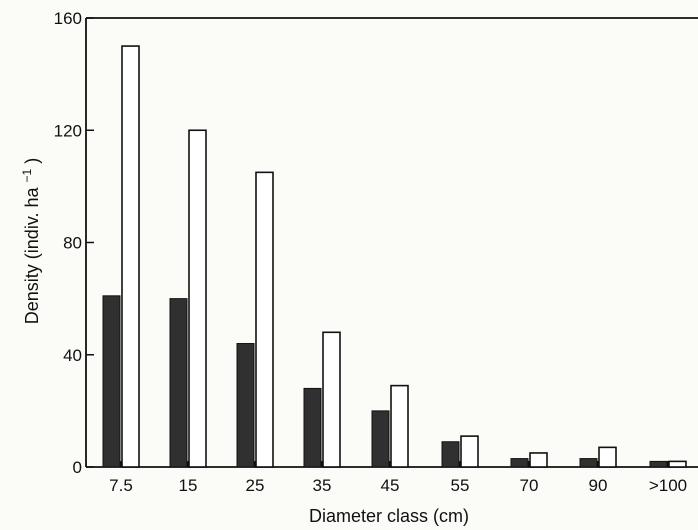 The width and height of the screenshot is (698, 530). I want to click on x-tick-label: >100, so click(668, 485).